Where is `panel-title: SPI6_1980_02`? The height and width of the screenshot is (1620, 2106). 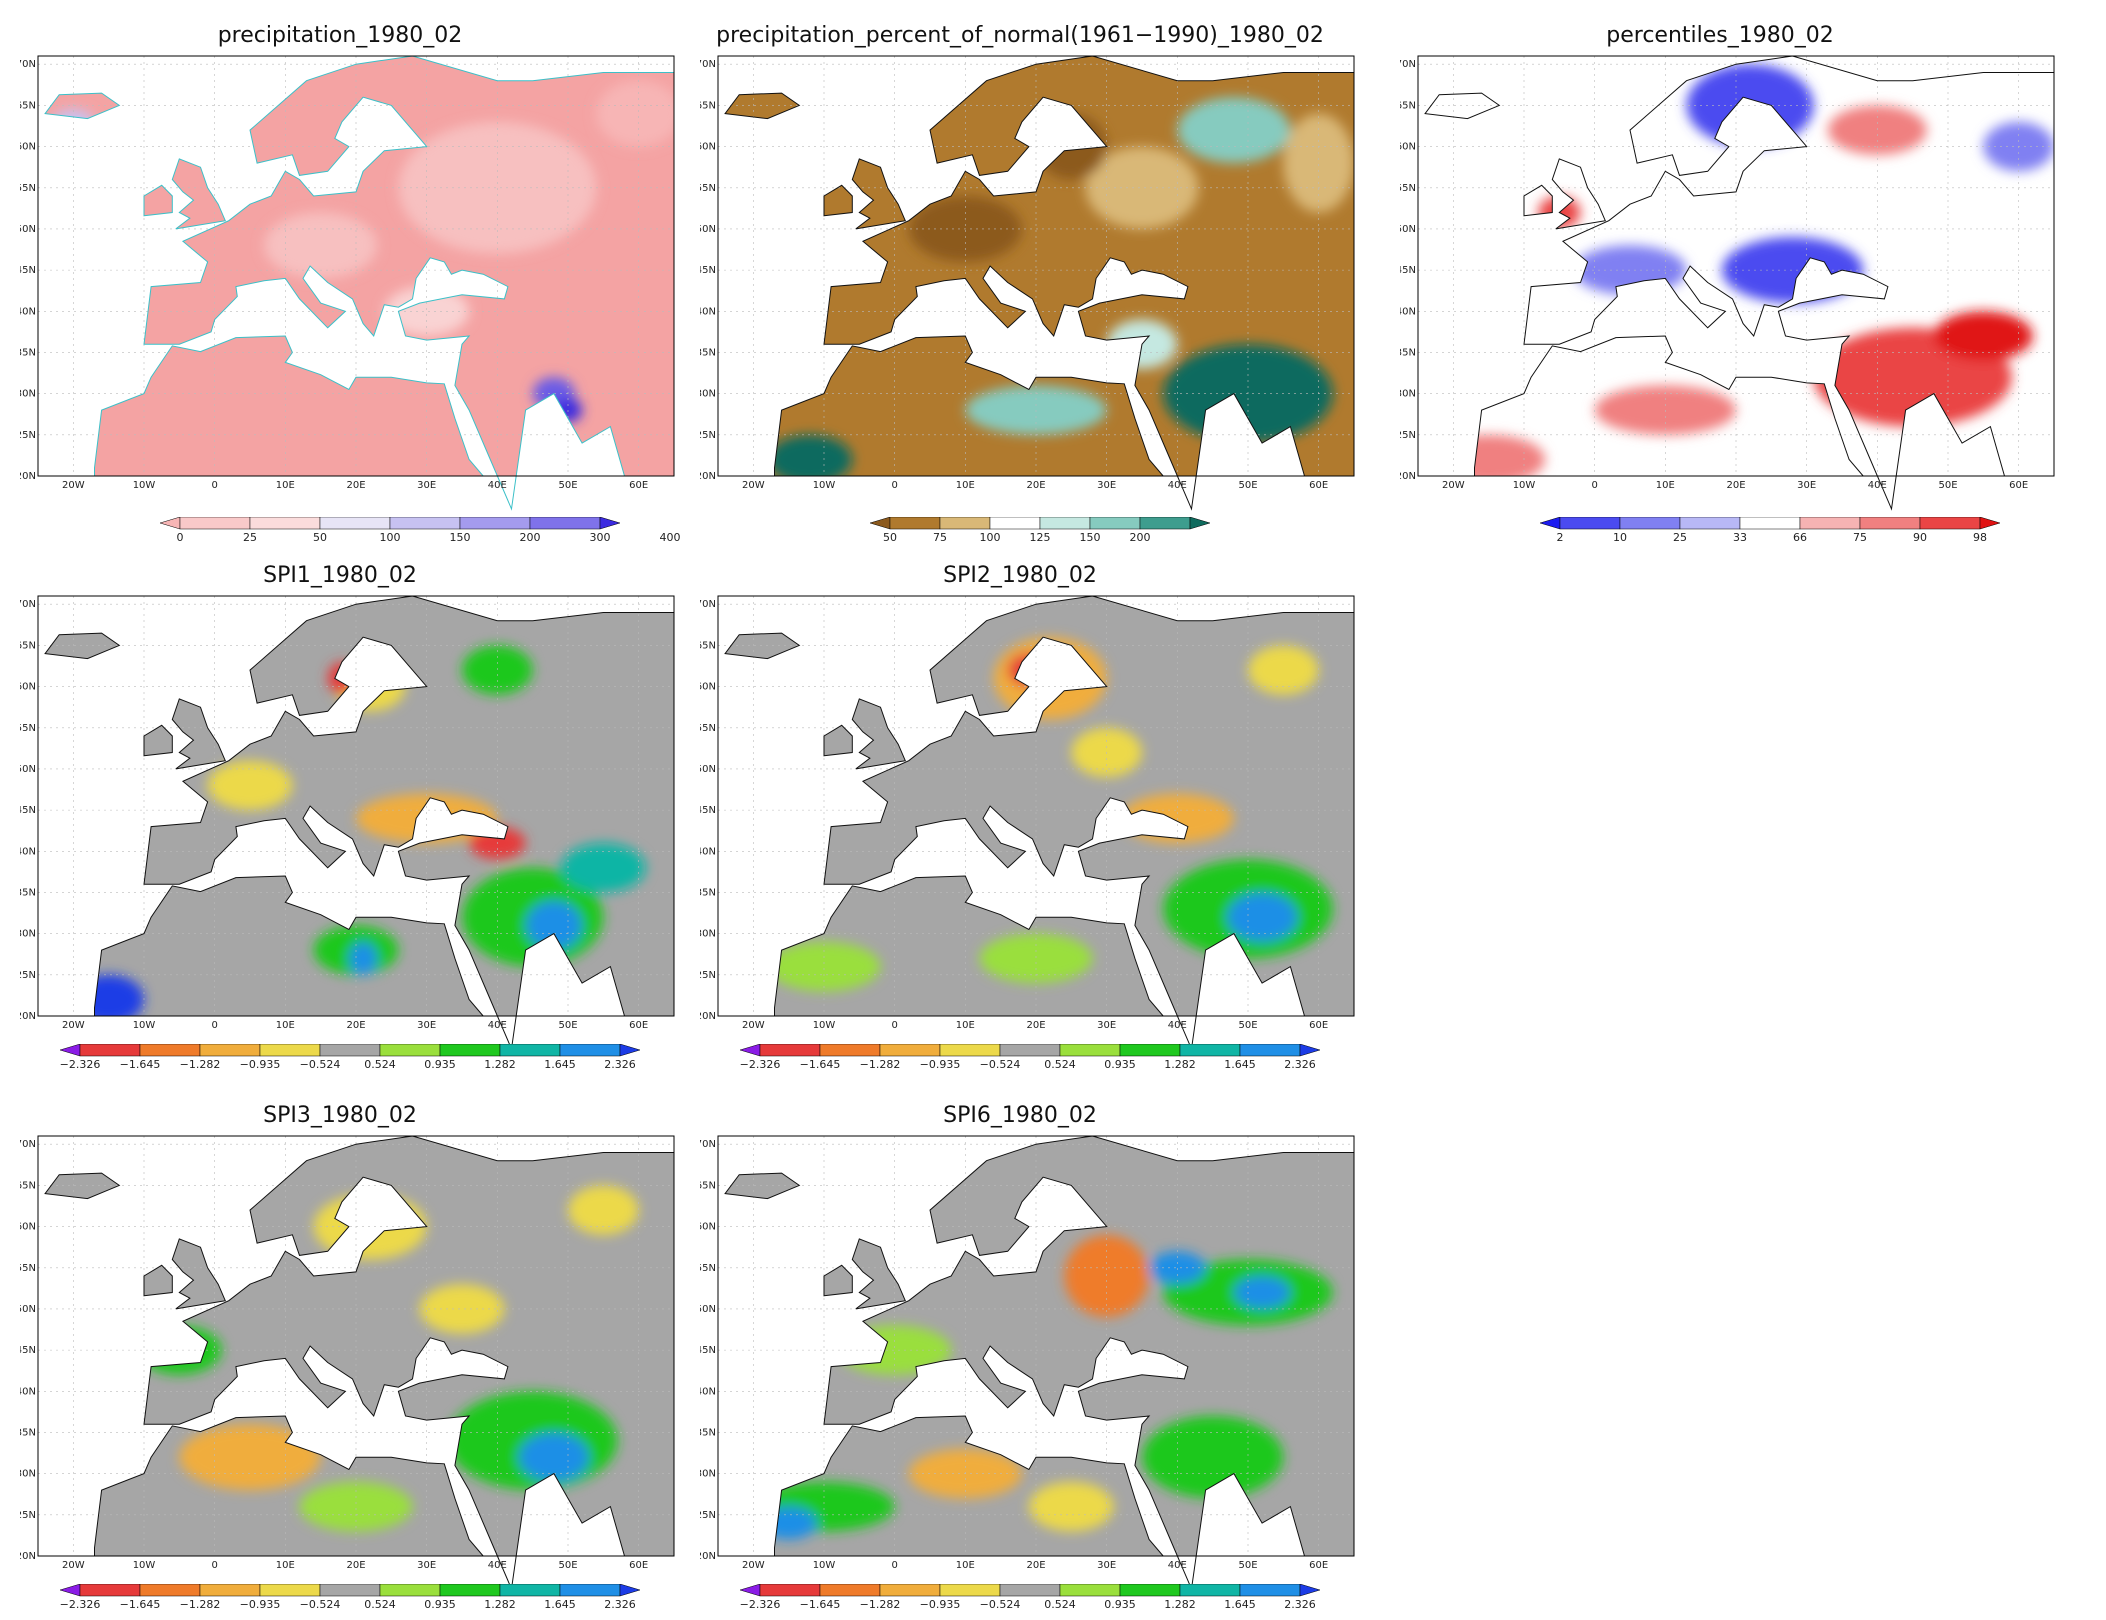
panel-title: SPI6_1980_02 is located at coordinates (1020, 1115).